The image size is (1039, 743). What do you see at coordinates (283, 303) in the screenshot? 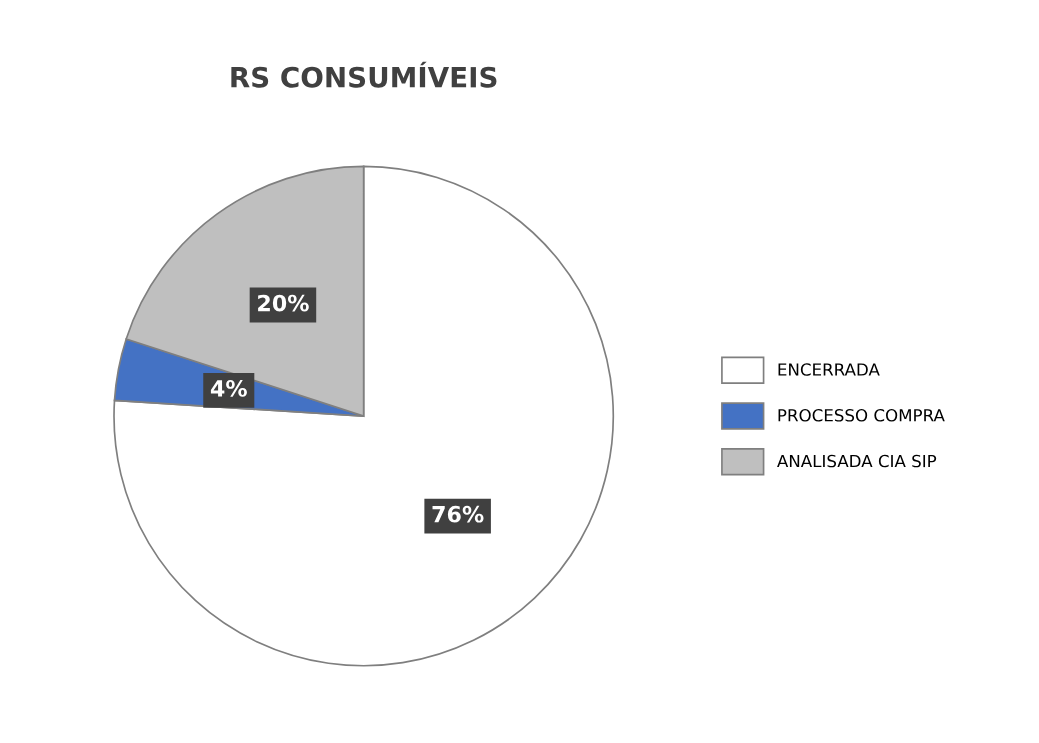
I see `data-label: 20%` at bounding box center [283, 303].